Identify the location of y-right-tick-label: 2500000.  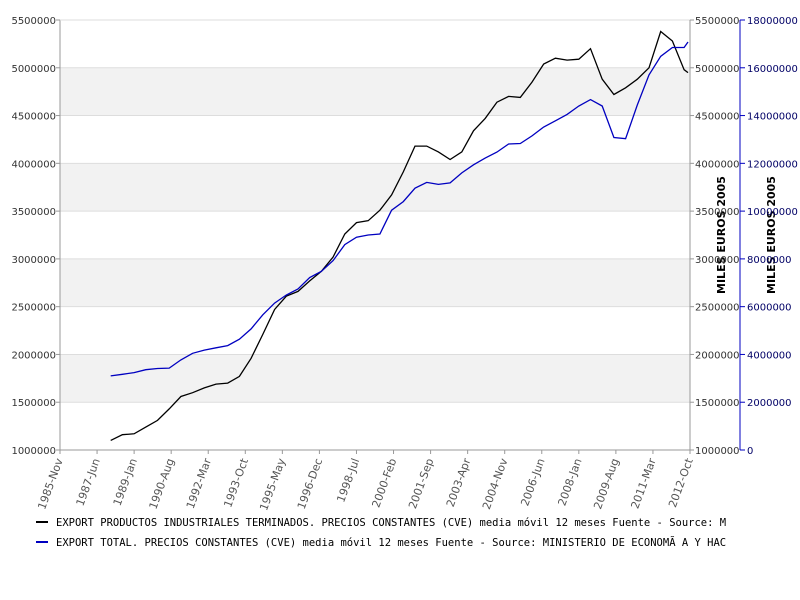
(717, 308).